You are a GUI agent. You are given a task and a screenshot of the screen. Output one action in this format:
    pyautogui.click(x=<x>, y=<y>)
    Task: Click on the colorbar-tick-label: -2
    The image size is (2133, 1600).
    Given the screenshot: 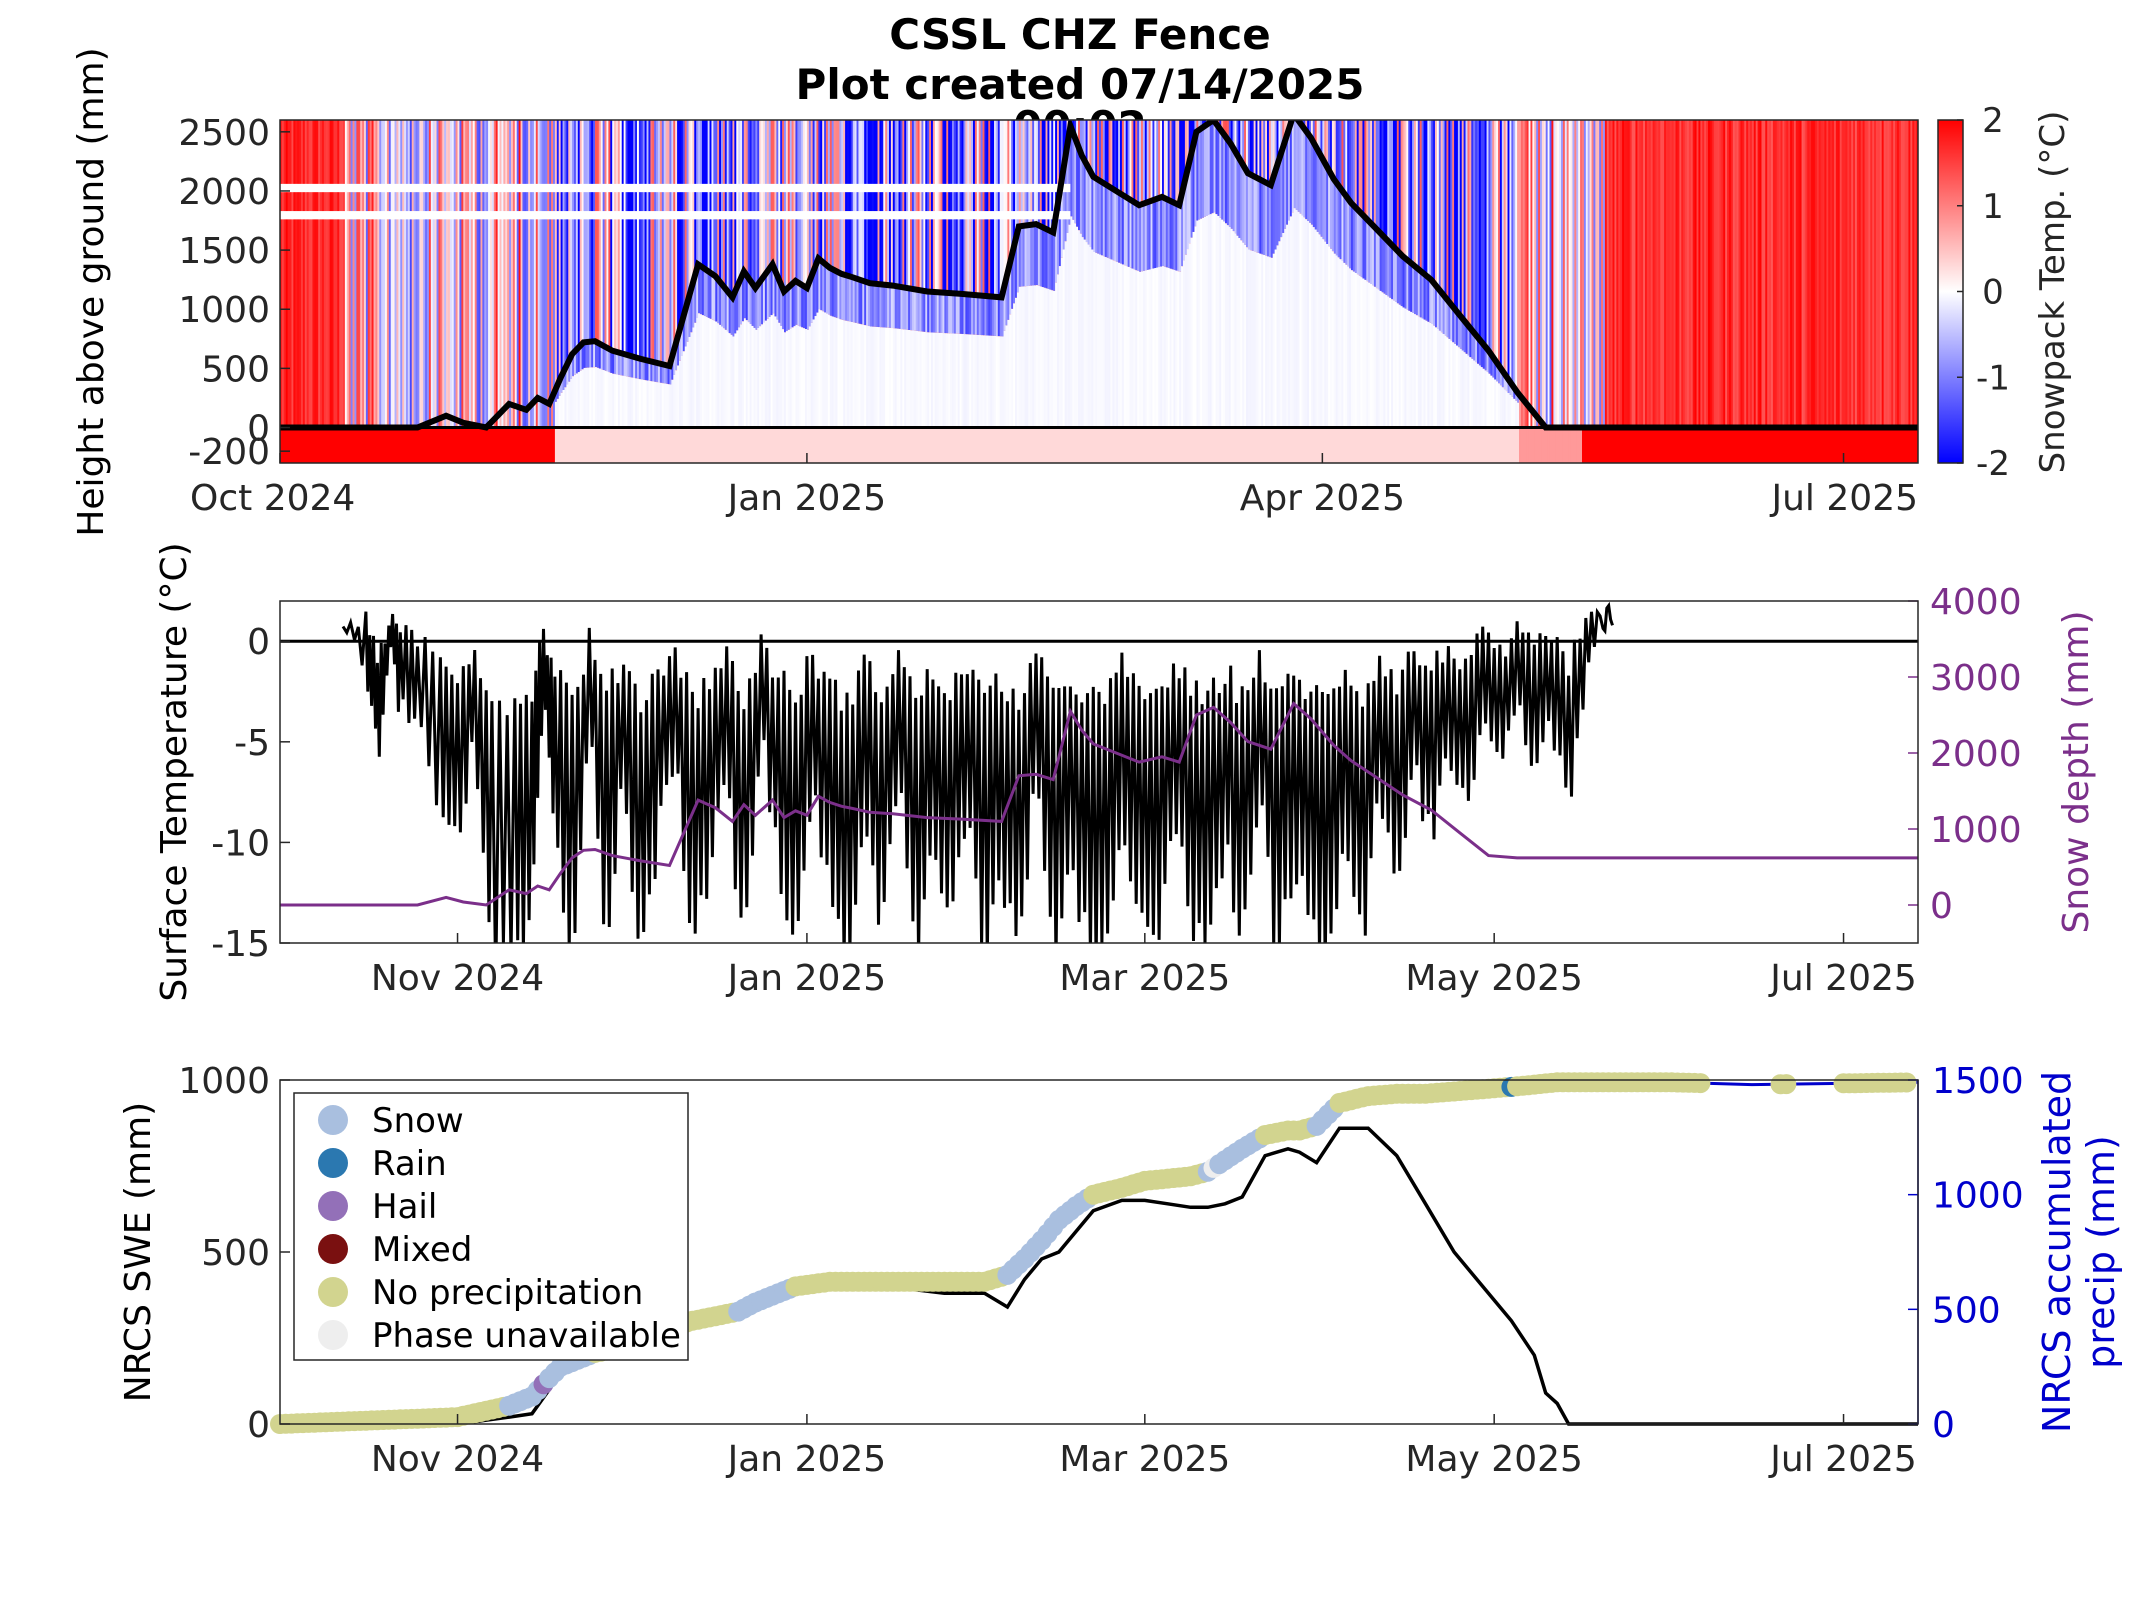 What is the action you would take?
    pyautogui.click(x=1993, y=464)
    